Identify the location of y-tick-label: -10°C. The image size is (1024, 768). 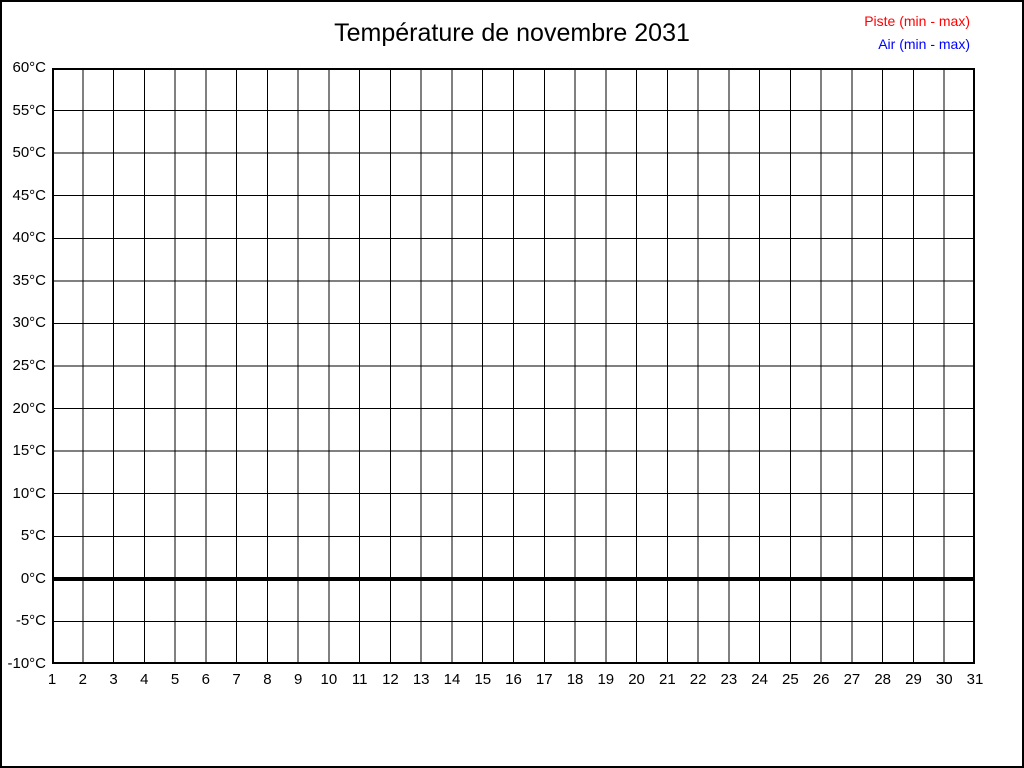
(26, 663).